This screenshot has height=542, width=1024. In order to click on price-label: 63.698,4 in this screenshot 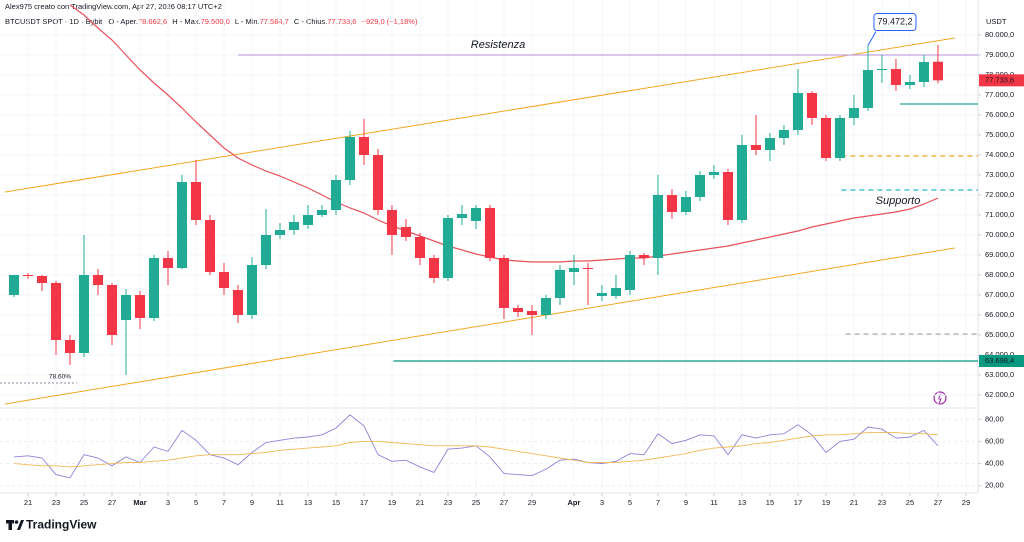, I will do `click(999, 360)`.